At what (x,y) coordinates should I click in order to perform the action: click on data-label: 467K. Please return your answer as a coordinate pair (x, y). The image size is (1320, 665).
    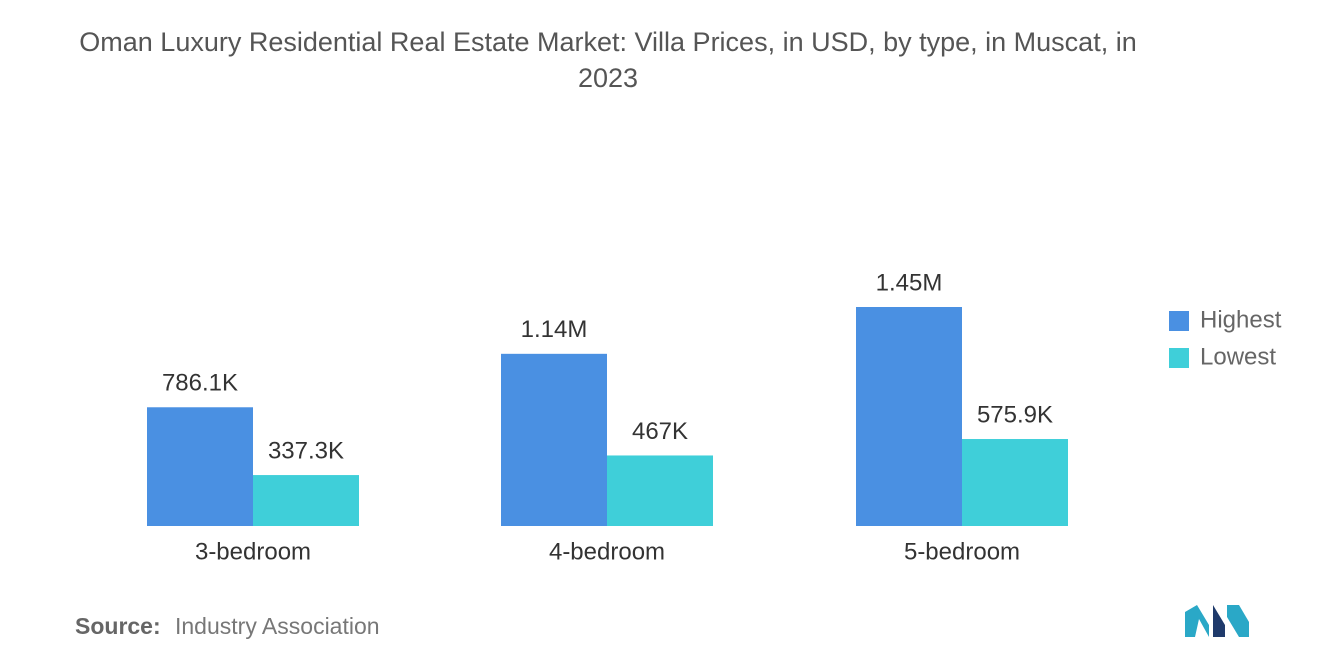
    Looking at the image, I should click on (660, 431).